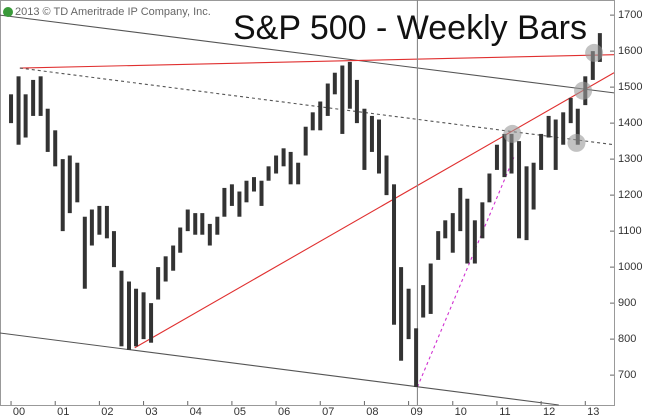 This screenshot has width=650, height=419. I want to click on logo, so click(8, 12).